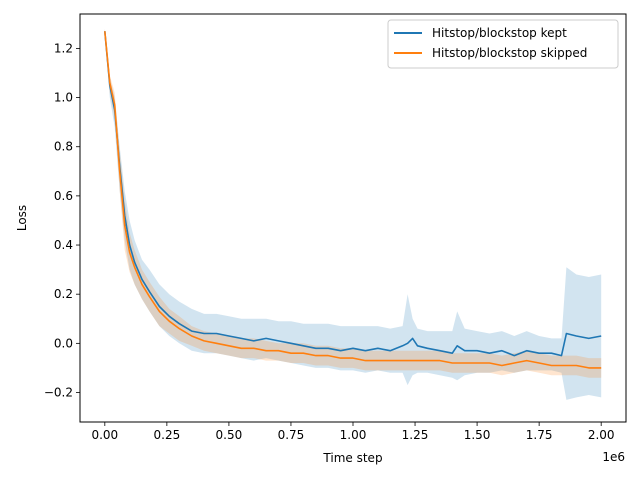 The height and width of the screenshot is (480, 640). What do you see at coordinates (63, 147) in the screenshot?
I see `y-tick-label: 0.8` at bounding box center [63, 147].